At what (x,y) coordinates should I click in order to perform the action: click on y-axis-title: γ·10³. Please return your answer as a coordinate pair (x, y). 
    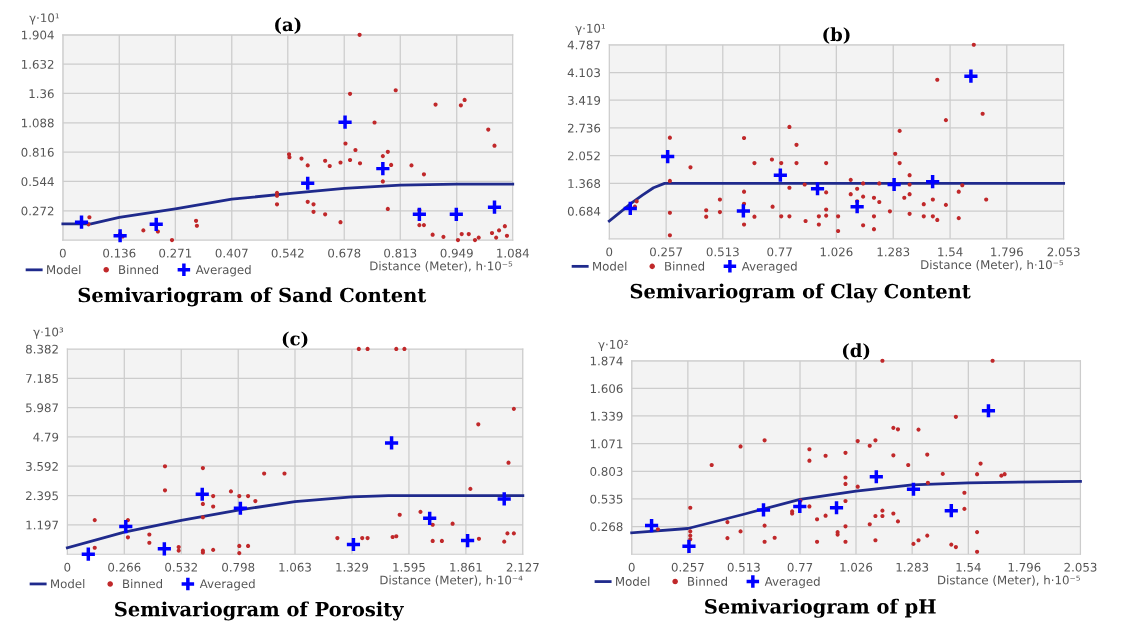
    Looking at the image, I should click on (48, 333).